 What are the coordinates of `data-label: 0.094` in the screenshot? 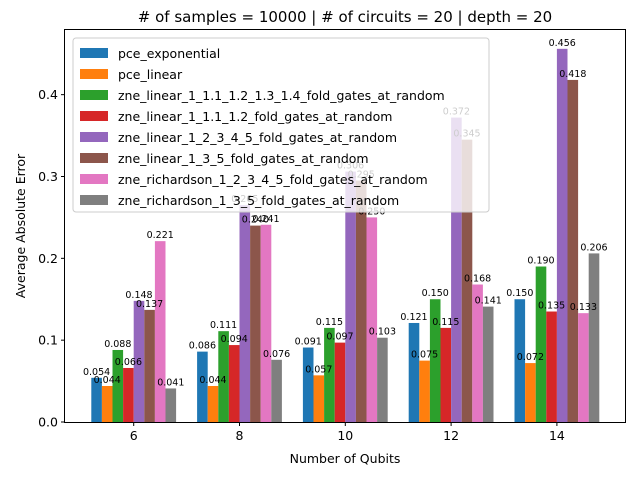 It's located at (234, 339).